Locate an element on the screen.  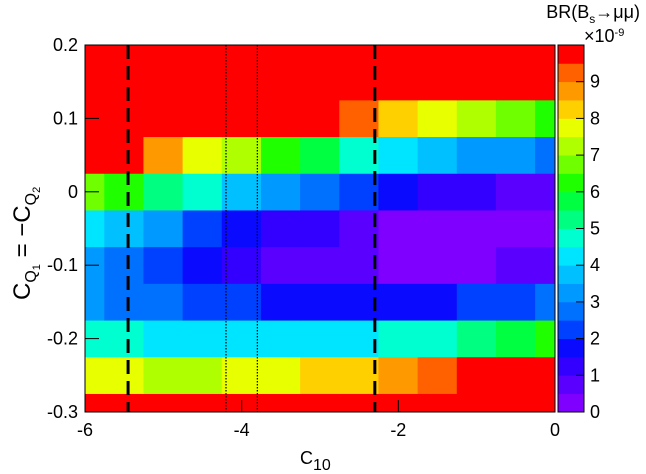
x-axis-label-part: C is located at coordinates (306, 458).